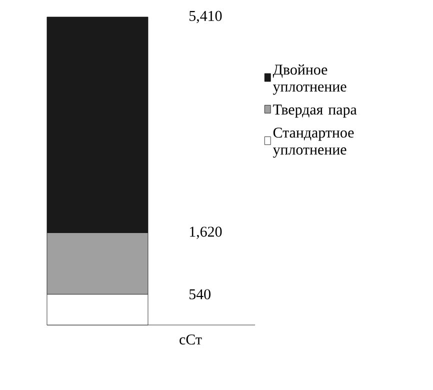 The height and width of the screenshot is (390, 433). Describe the element at coordinates (200, 294) in the screenshot. I see `y-tick-label: 540` at that location.